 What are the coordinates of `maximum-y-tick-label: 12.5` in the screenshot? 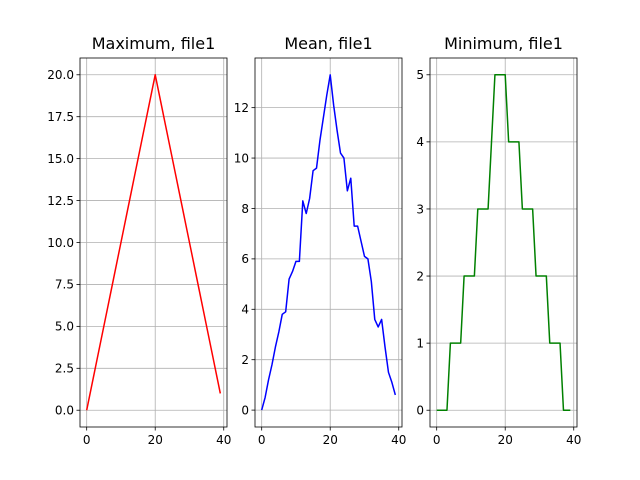 It's located at (60, 201).